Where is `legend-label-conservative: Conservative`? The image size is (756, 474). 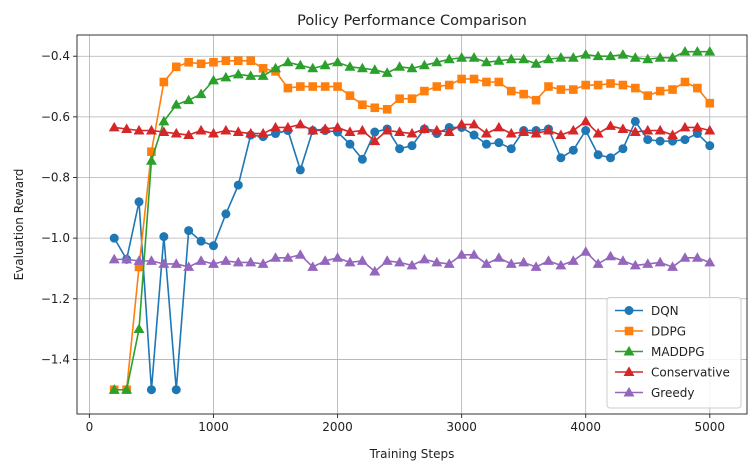 legend-label-conservative: Conservative is located at coordinates (690, 373).